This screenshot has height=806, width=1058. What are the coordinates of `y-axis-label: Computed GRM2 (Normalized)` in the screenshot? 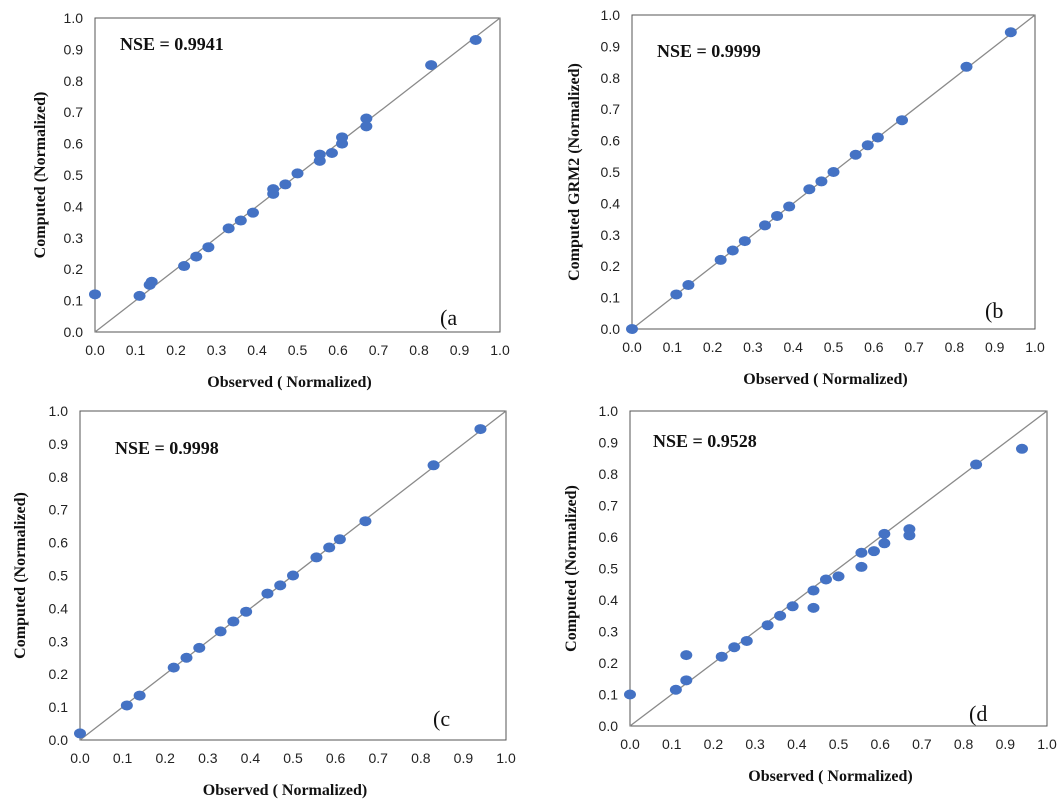 It's located at (574, 172).